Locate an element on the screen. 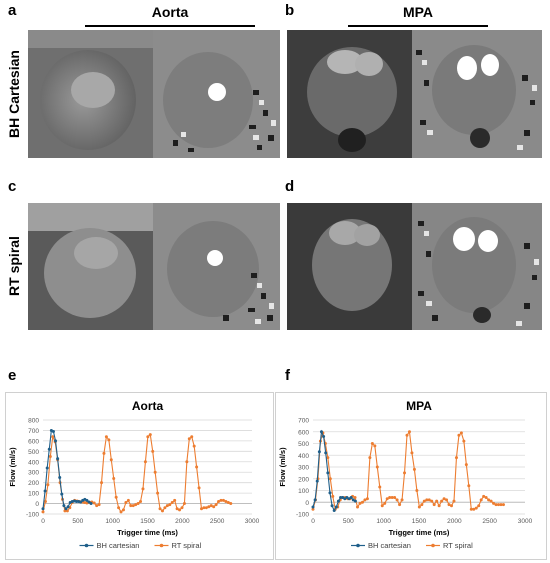 The image size is (550, 563). chart-aorta-x-axis-label: Trigger time (ms) is located at coordinates (147, 532).